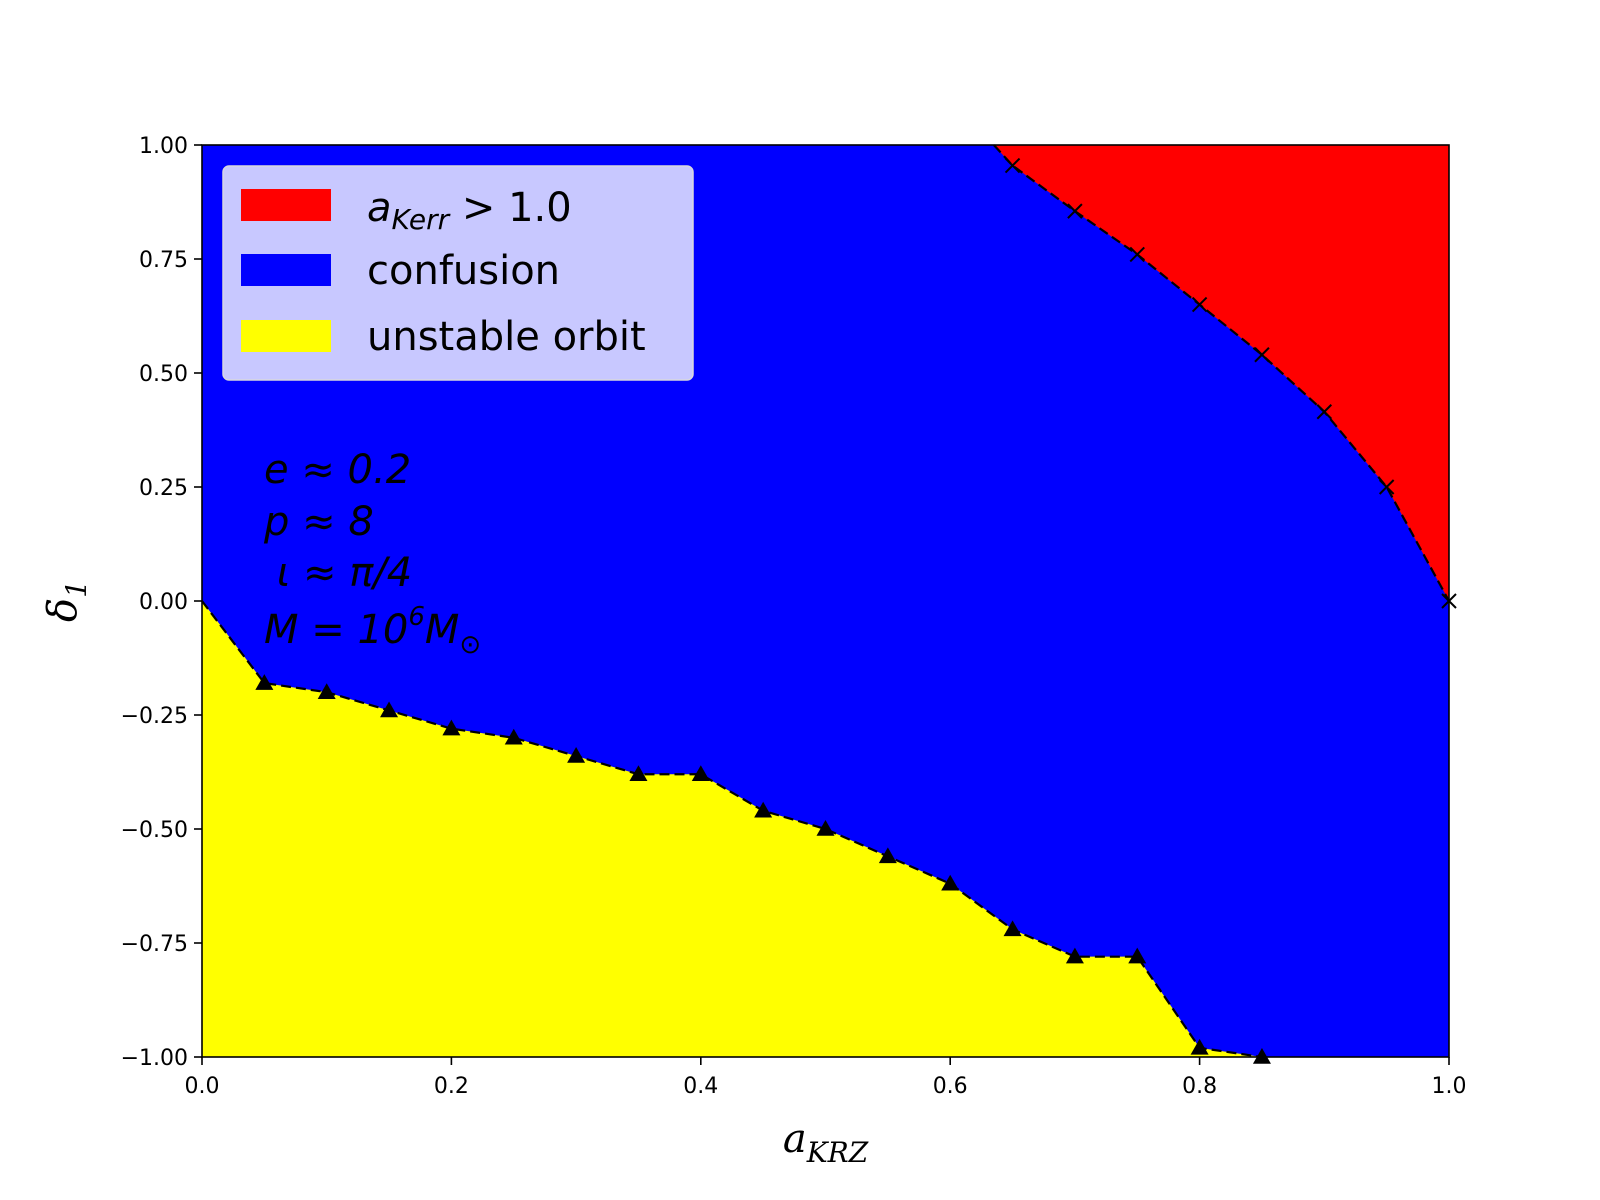 The height and width of the screenshot is (1200, 1600). What do you see at coordinates (154, 830) in the screenshot?
I see `y-tick-label: −0.50` at bounding box center [154, 830].